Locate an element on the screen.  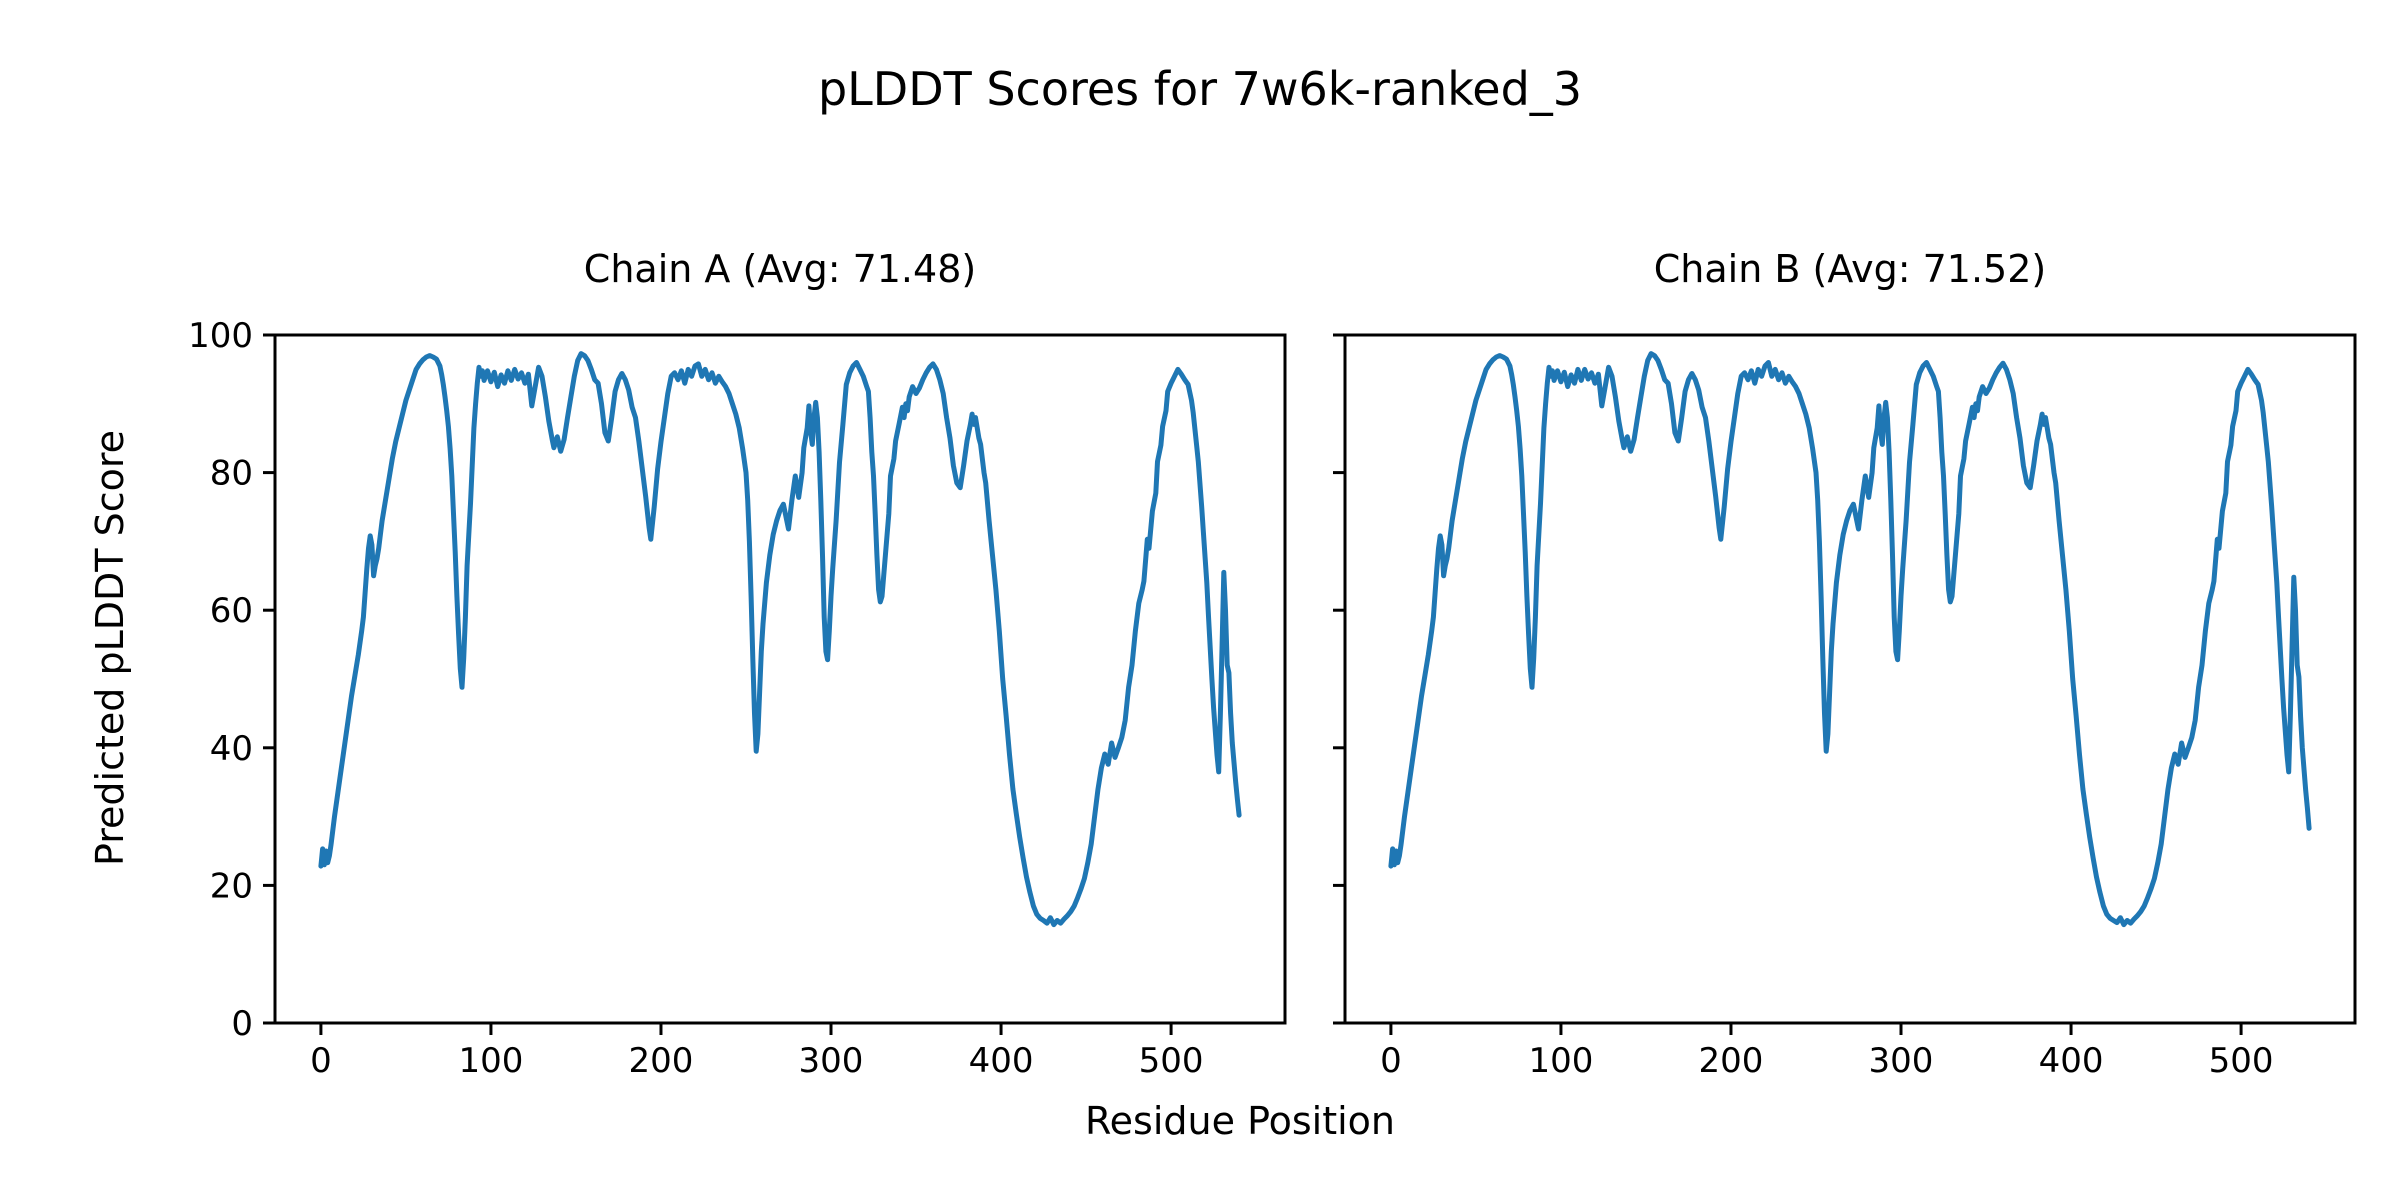
y-tick-label: 60 is located at coordinates (231, 611).